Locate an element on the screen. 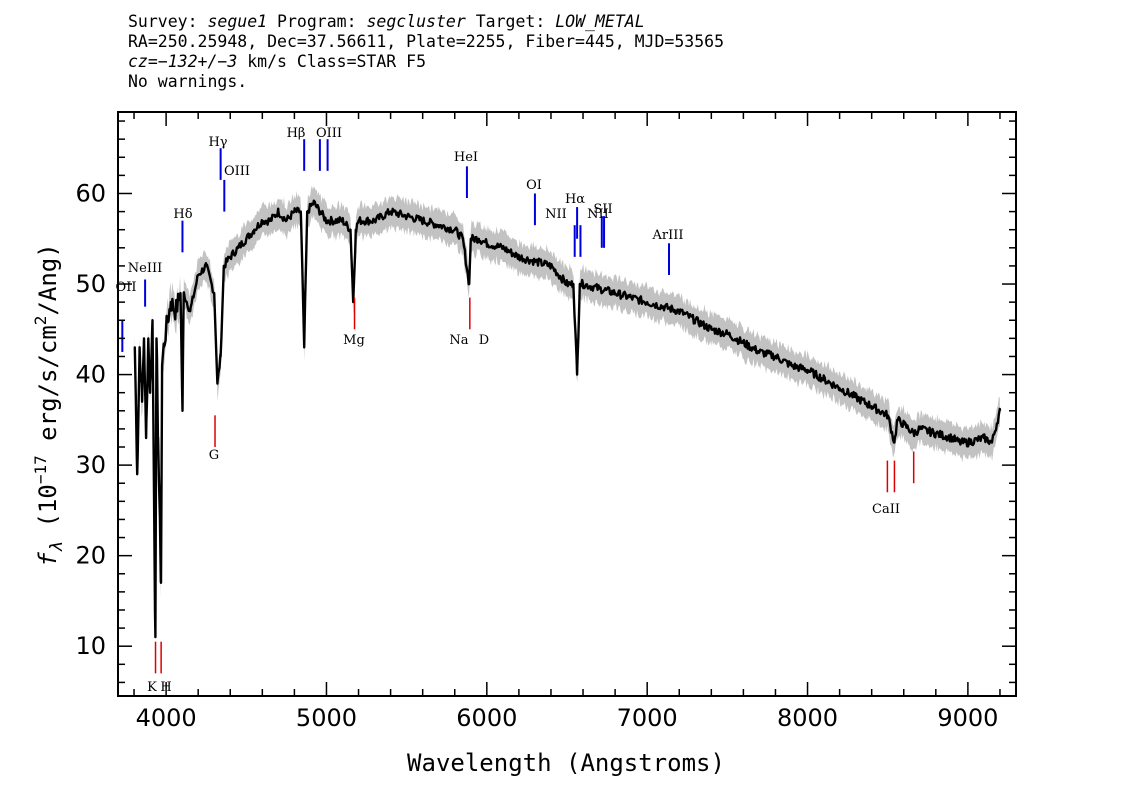 The width and height of the screenshot is (1134, 810). y-tick-label: 40 is located at coordinates (90, 375).